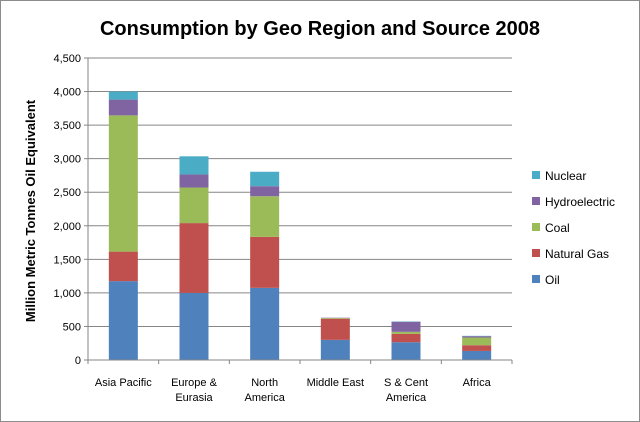 The height and width of the screenshot is (422, 640). Describe the element at coordinates (557, 228) in the screenshot. I see `legend-label: Coal` at that location.